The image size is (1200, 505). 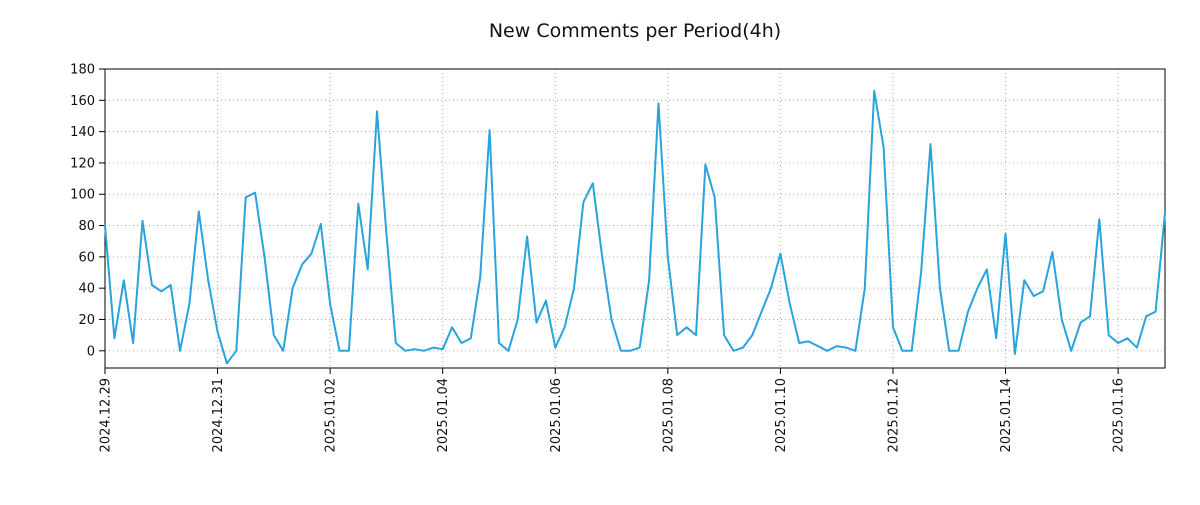 What do you see at coordinates (91, 351) in the screenshot?
I see `y-tick-label: 0` at bounding box center [91, 351].